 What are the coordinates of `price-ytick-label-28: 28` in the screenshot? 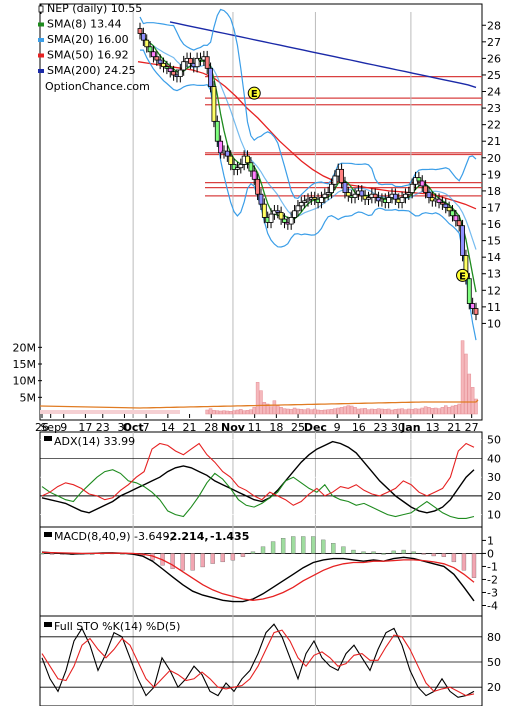 It's located at (494, 25).